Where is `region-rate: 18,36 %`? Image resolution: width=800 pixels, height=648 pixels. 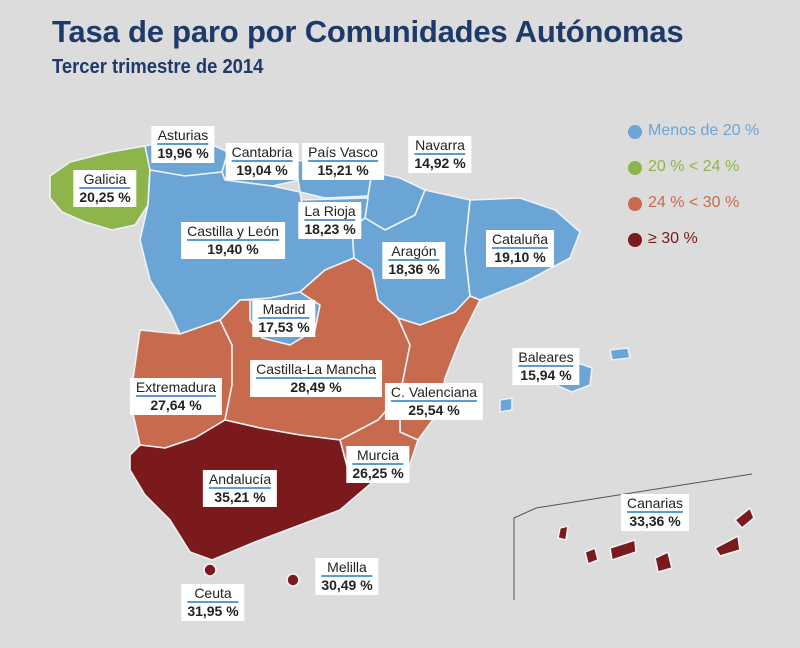 region-rate: 18,36 % is located at coordinates (414, 268).